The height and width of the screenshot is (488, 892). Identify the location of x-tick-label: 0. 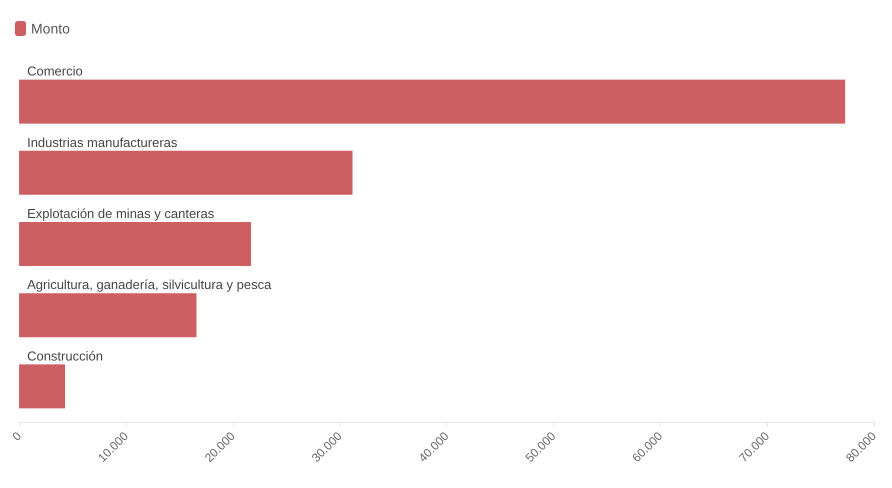
(16, 436).